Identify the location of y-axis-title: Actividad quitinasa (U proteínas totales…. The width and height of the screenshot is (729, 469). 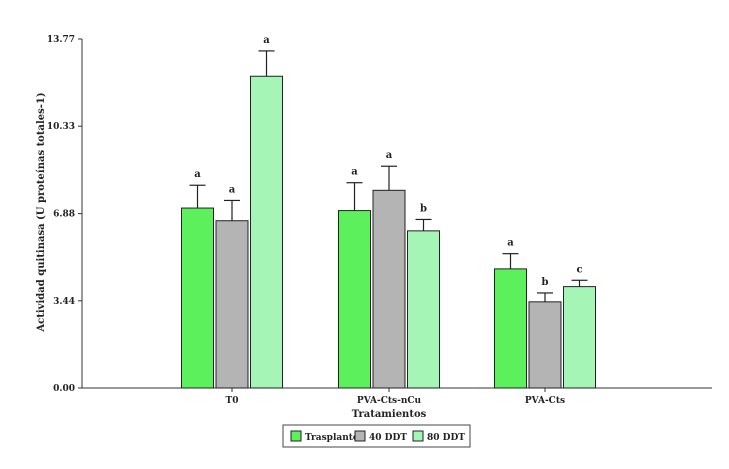
(41, 212).